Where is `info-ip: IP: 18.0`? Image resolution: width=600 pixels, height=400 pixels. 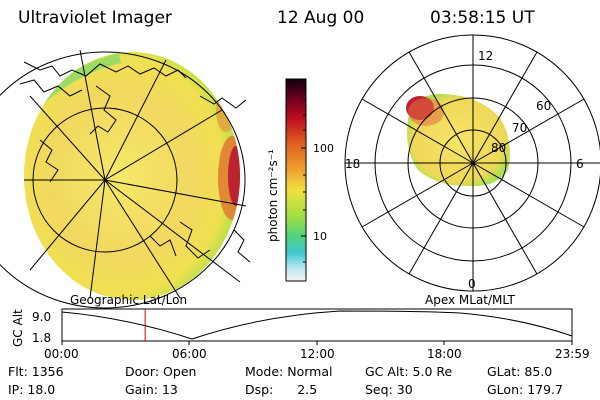
info-ip: IP: 18.0 is located at coordinates (32, 389).